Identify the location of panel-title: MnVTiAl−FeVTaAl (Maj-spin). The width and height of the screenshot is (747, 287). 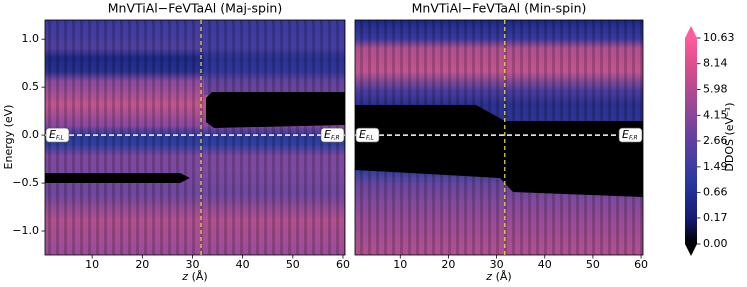
(195, 8).